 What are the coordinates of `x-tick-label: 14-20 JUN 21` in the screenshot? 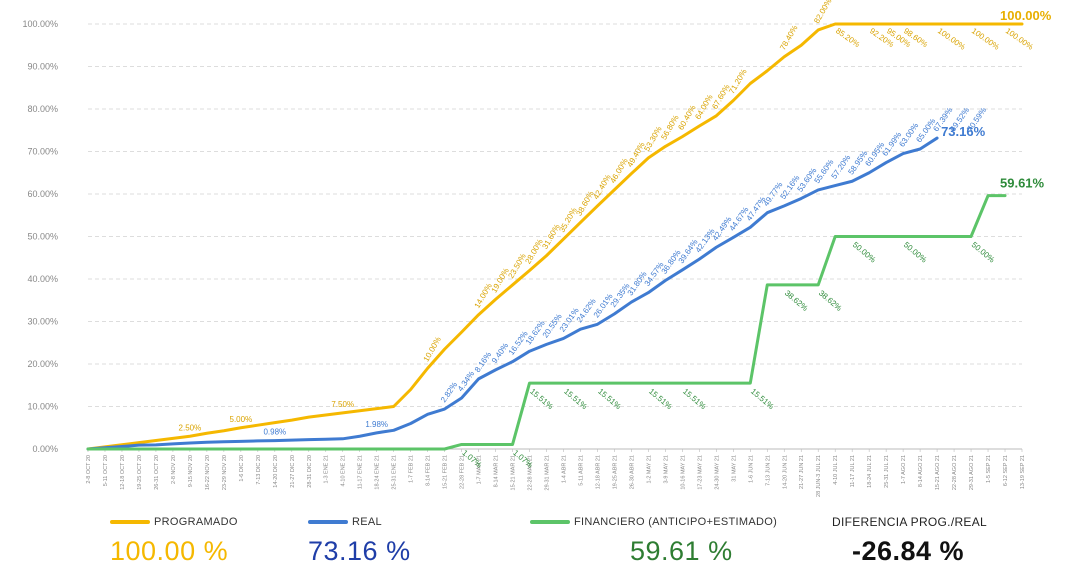 It's located at (785, 472).